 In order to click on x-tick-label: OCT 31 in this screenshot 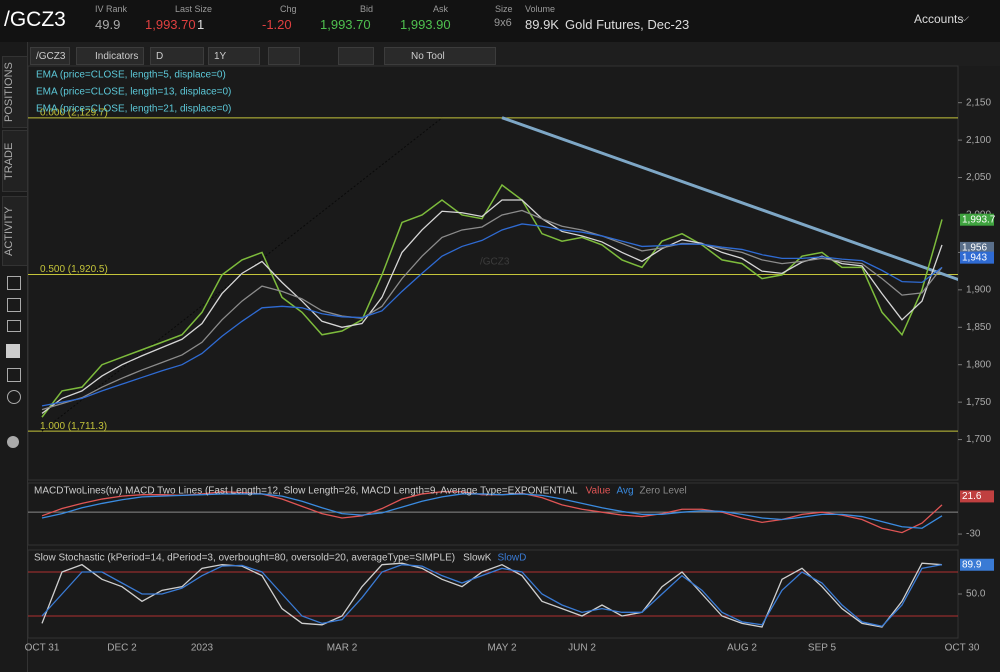, I will do `click(42, 648)`.